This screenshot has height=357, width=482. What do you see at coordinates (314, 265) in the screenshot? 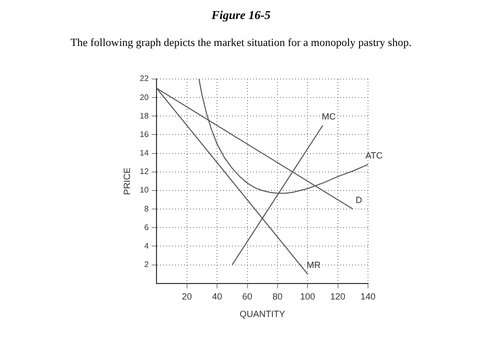
I see `series-label: MR` at bounding box center [314, 265].